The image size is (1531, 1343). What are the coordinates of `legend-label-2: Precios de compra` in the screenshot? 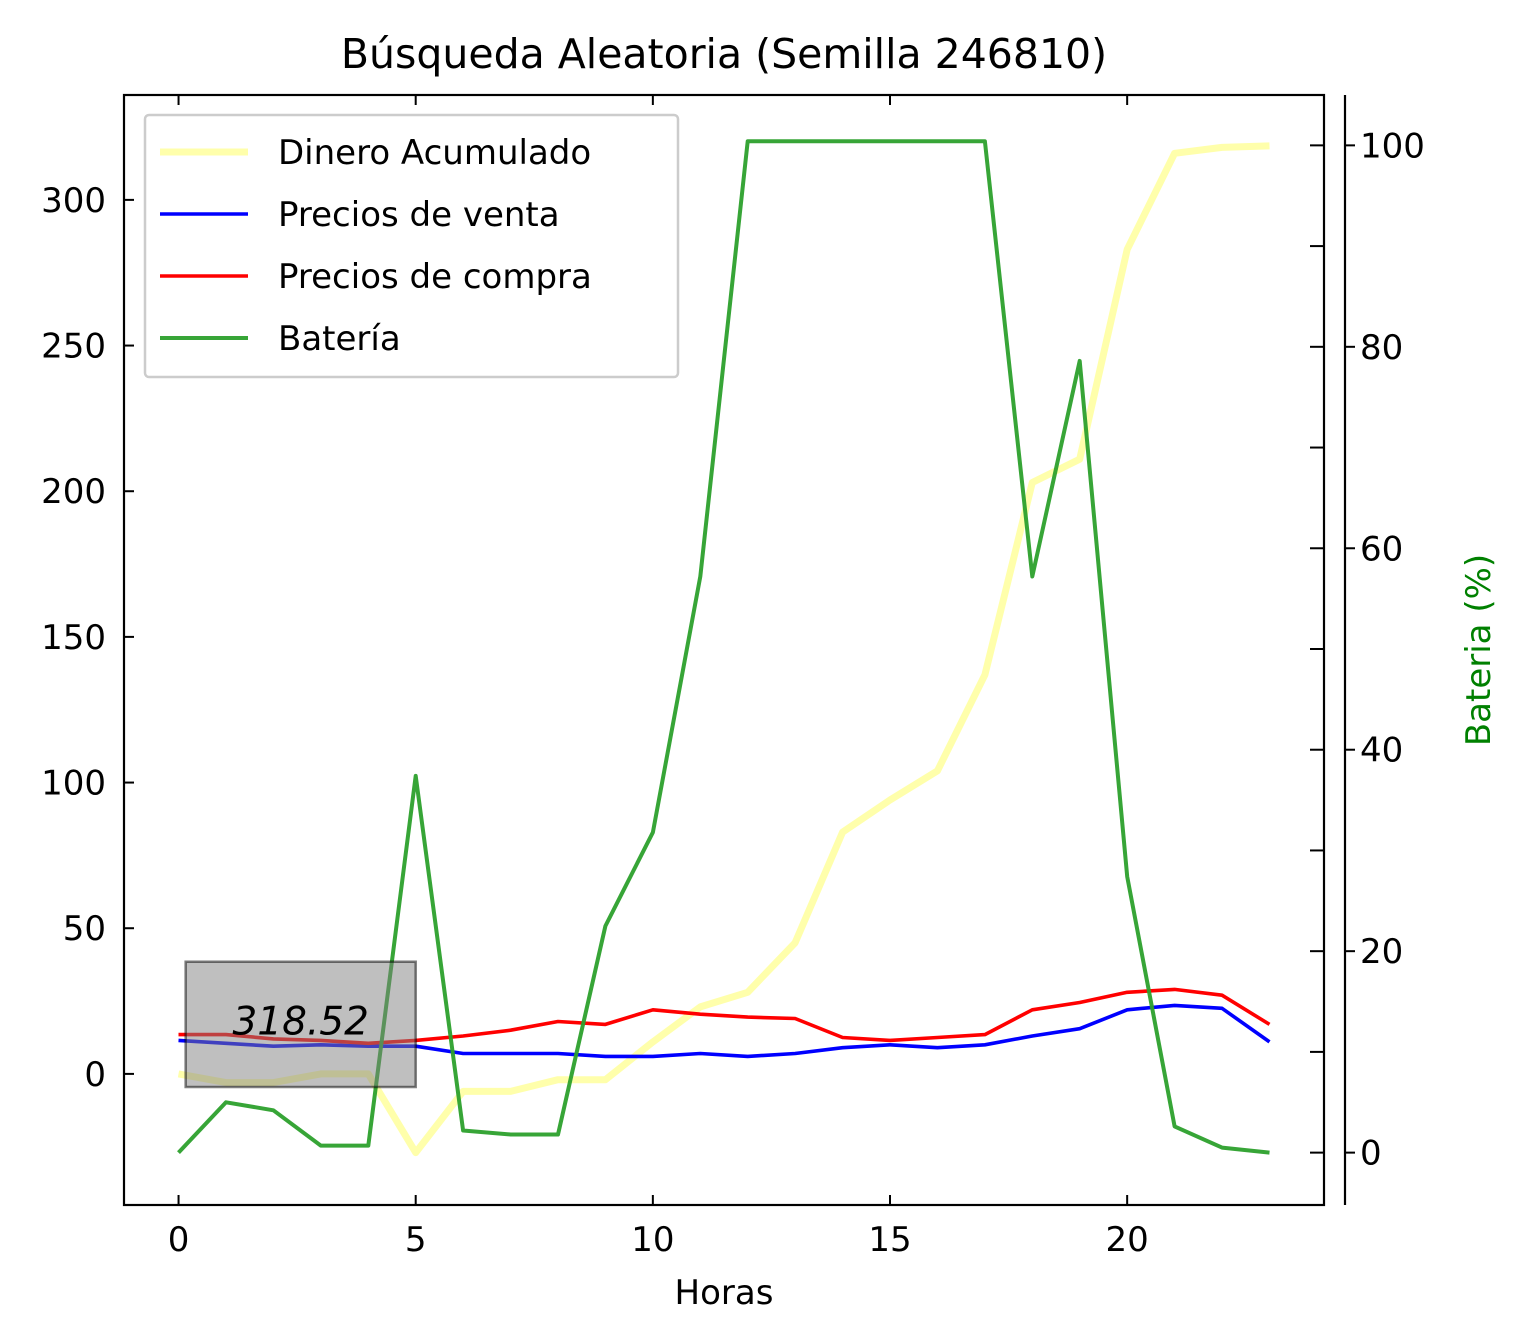 It's located at (435, 277).